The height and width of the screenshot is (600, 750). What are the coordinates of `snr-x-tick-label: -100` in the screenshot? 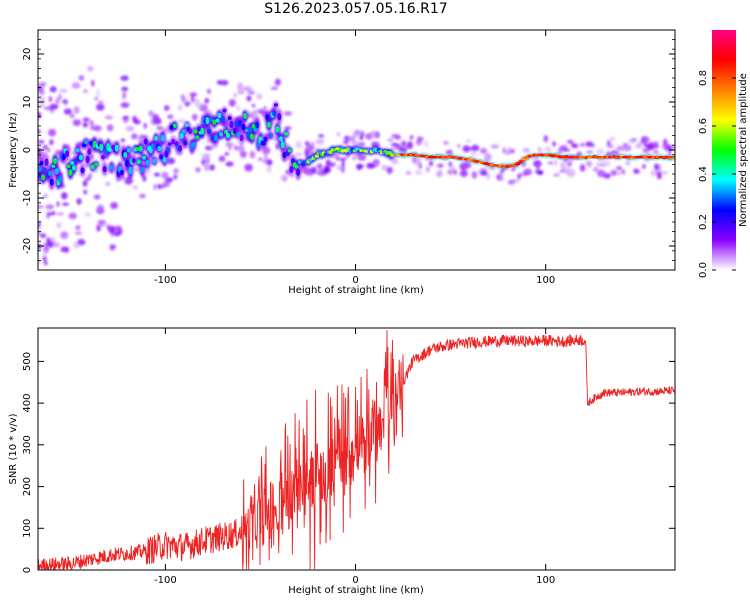 It's located at (165, 580).